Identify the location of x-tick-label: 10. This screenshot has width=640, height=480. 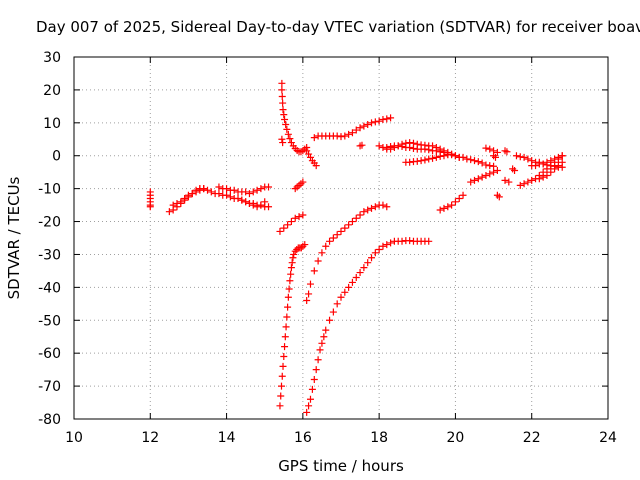
(74, 438).